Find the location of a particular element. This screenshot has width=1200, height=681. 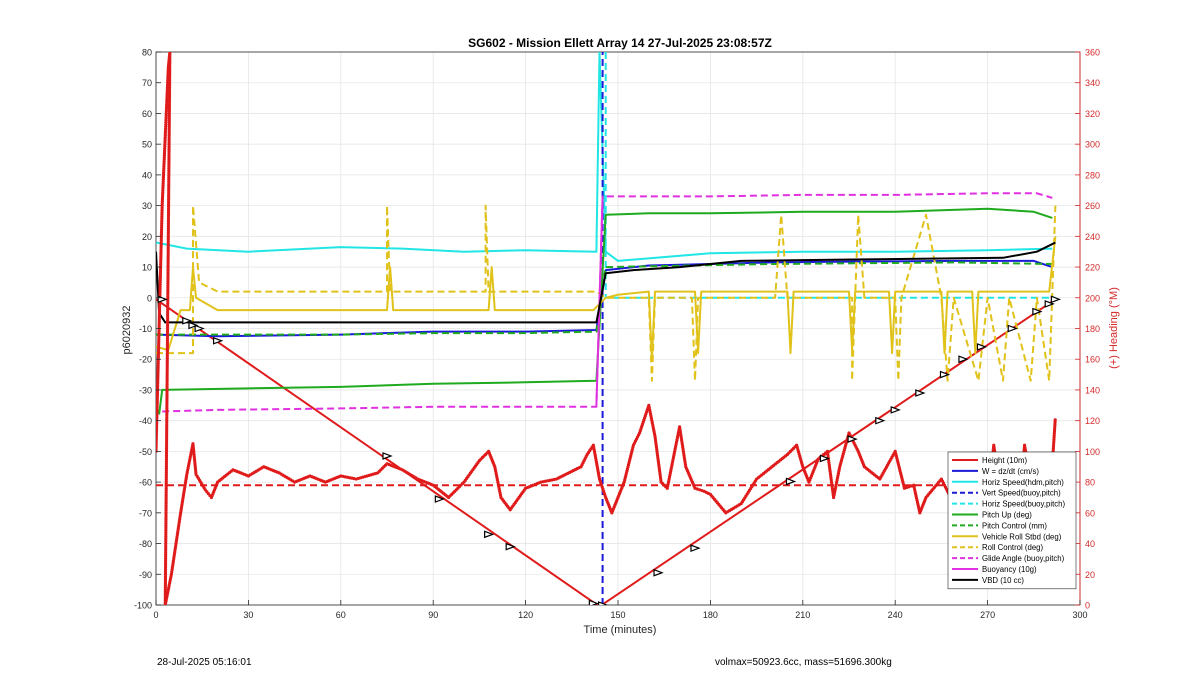

y-tick-label: 40 is located at coordinates (147, 175).